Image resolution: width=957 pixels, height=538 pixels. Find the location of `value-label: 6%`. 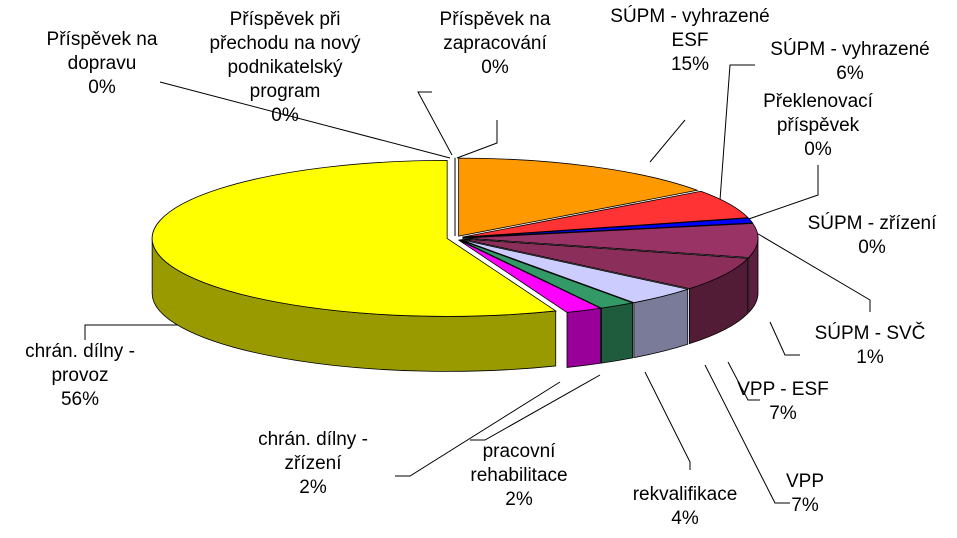

value-label: 6% is located at coordinates (850, 73).